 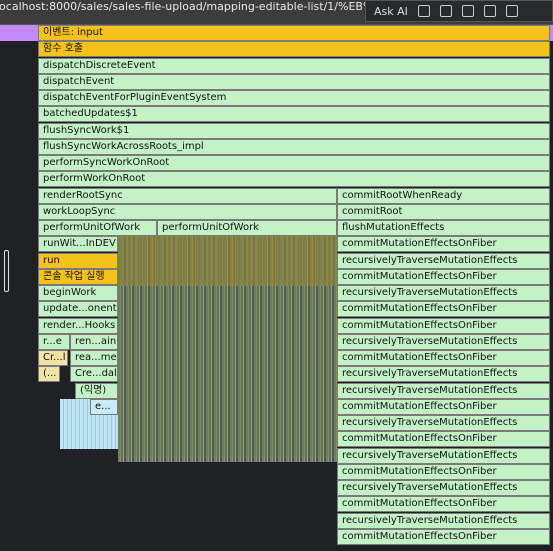 I want to click on flame-frame: dispatchDiscreteEvent, so click(x=294, y=65).